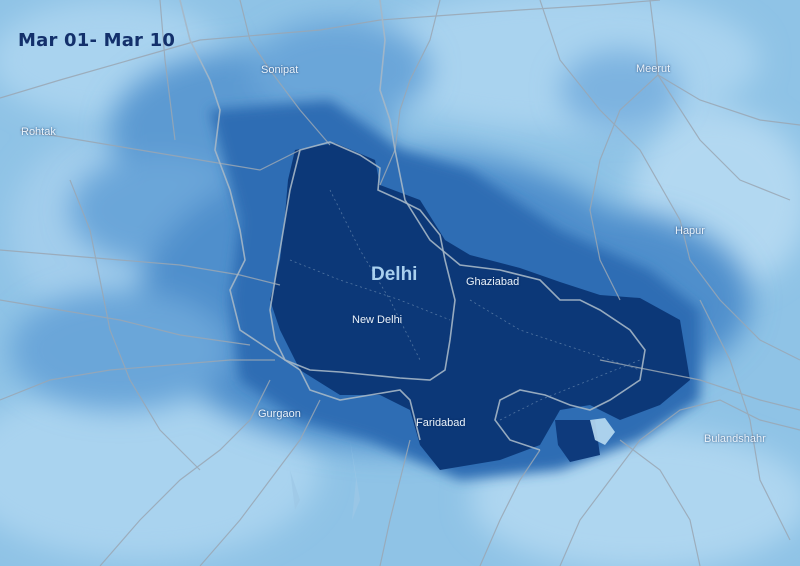 Image resolution: width=800 pixels, height=566 pixels. What do you see at coordinates (325, 480) in the screenshot?
I see `terrain-ridges` at bounding box center [325, 480].